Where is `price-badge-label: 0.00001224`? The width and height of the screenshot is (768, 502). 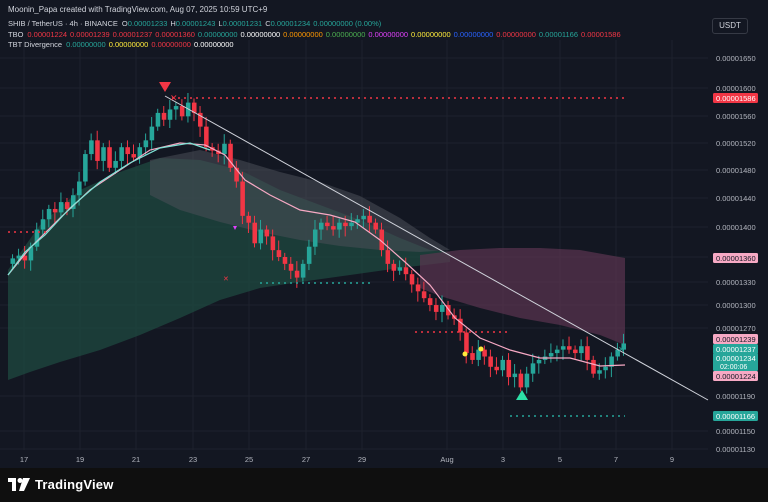 price-badge-label: 0.00001224 is located at coordinates (736, 376).